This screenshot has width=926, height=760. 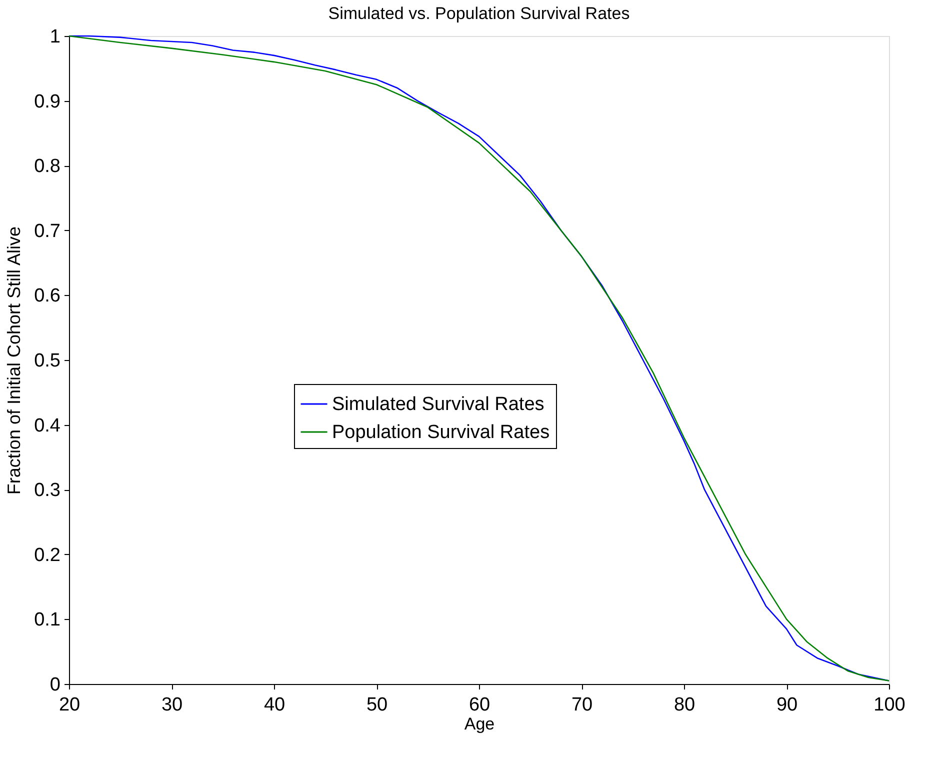 What do you see at coordinates (479, 705) in the screenshot?
I see `x-tick-label: 60` at bounding box center [479, 705].